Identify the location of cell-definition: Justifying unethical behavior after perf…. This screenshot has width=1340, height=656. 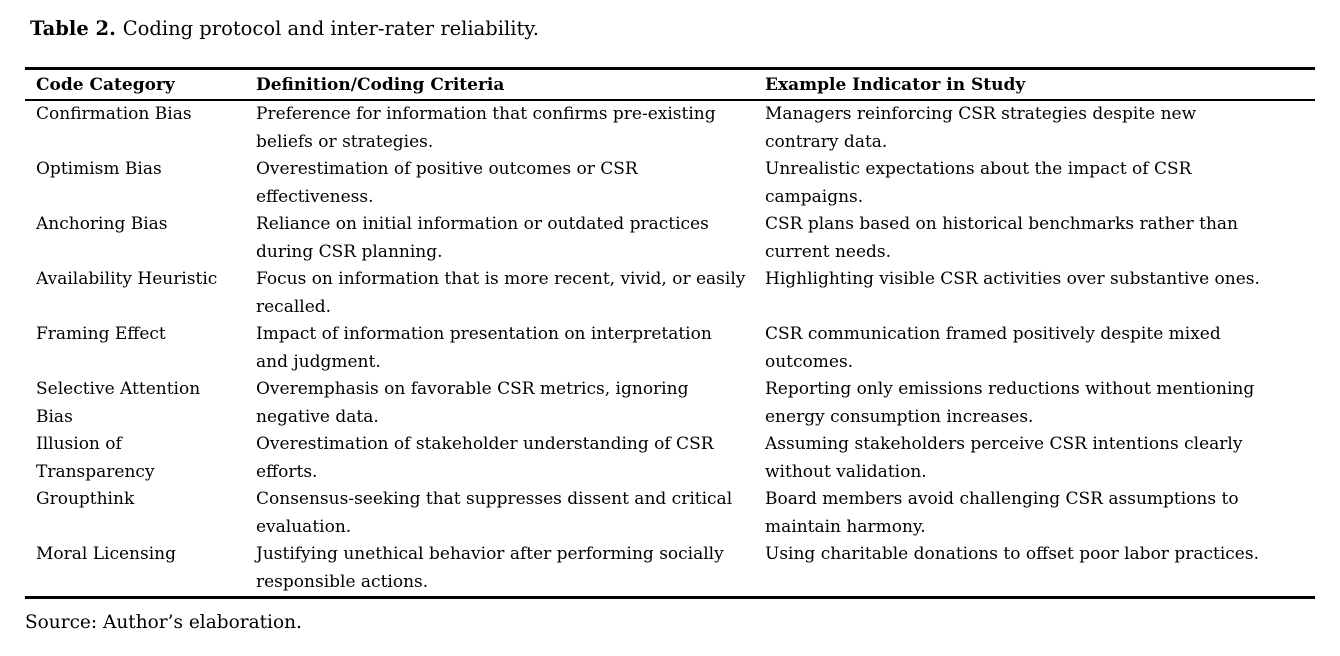
(490, 568).